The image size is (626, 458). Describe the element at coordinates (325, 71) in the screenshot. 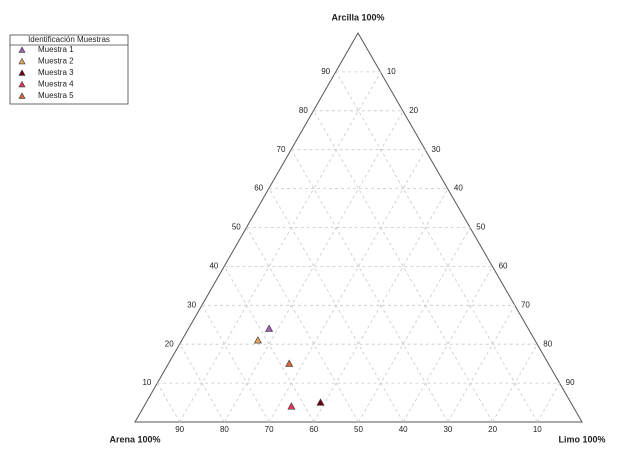

I see `arcilla-tick-label: 90` at that location.